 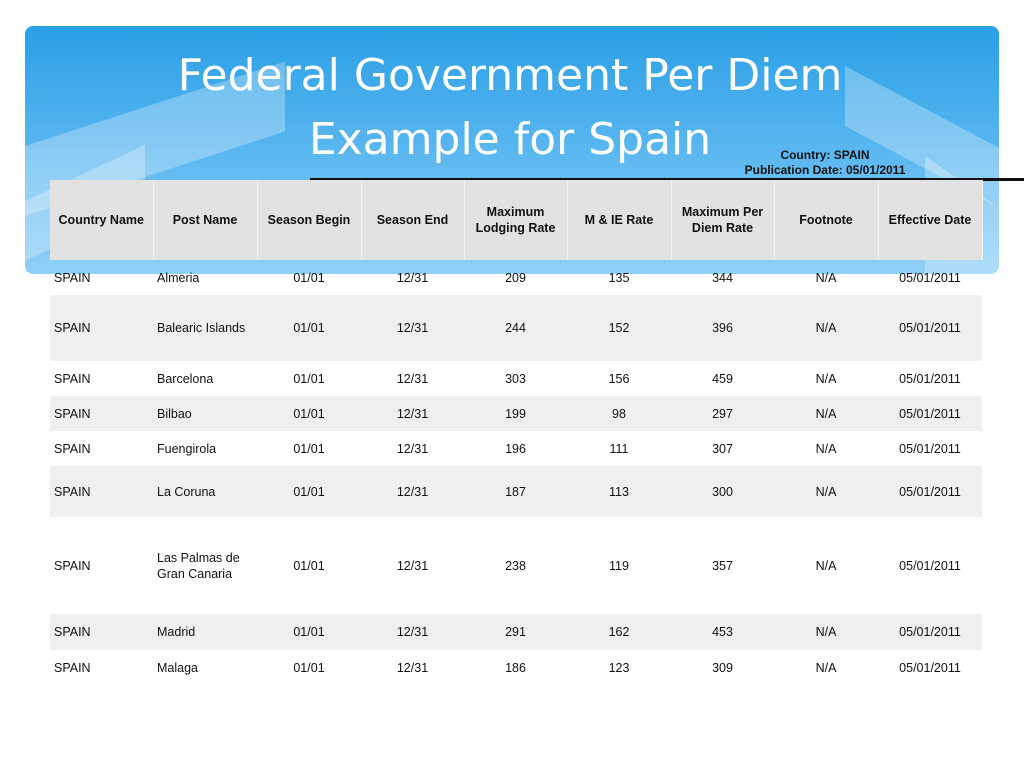 I want to click on cell-mie-rate: 162, so click(x=619, y=632).